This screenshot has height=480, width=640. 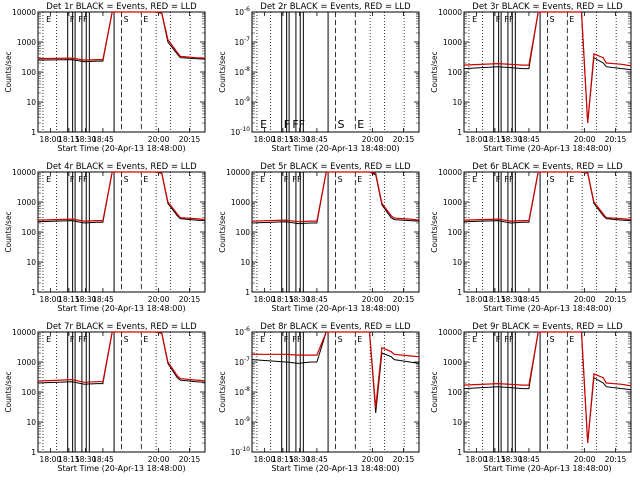 I want to click on panel-title: Det 6r BLACK = Events, RED = LLD, so click(x=547, y=167).